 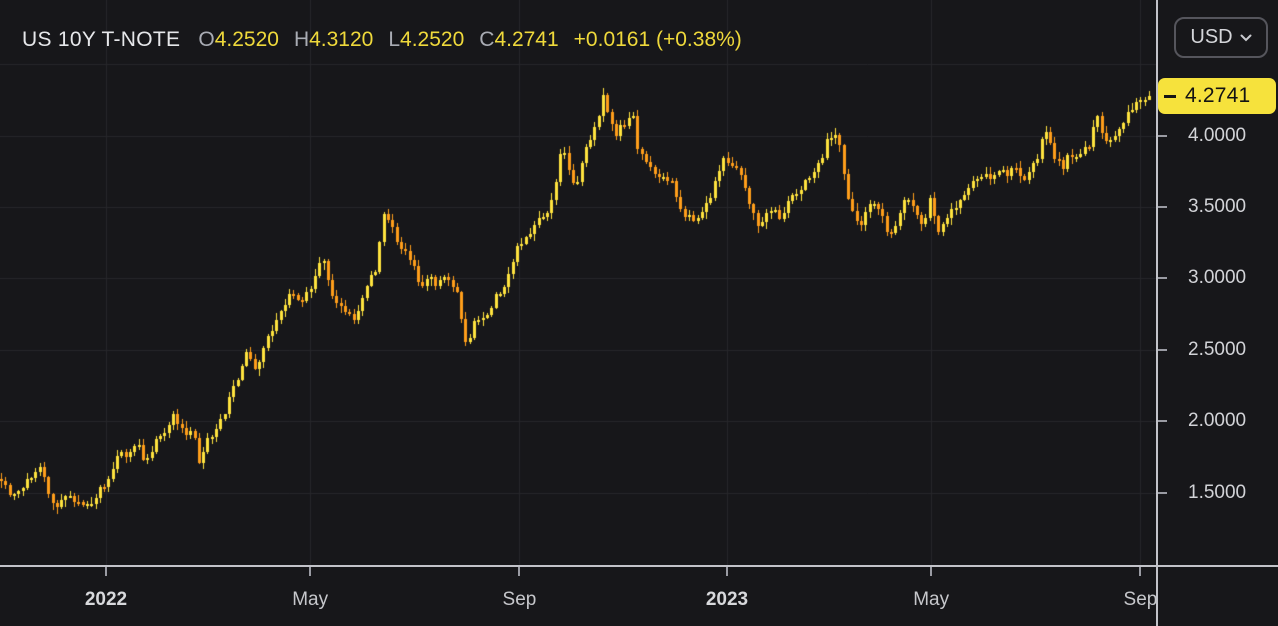 What do you see at coordinates (1157, 313) in the screenshot?
I see `price-axis-separator` at bounding box center [1157, 313].